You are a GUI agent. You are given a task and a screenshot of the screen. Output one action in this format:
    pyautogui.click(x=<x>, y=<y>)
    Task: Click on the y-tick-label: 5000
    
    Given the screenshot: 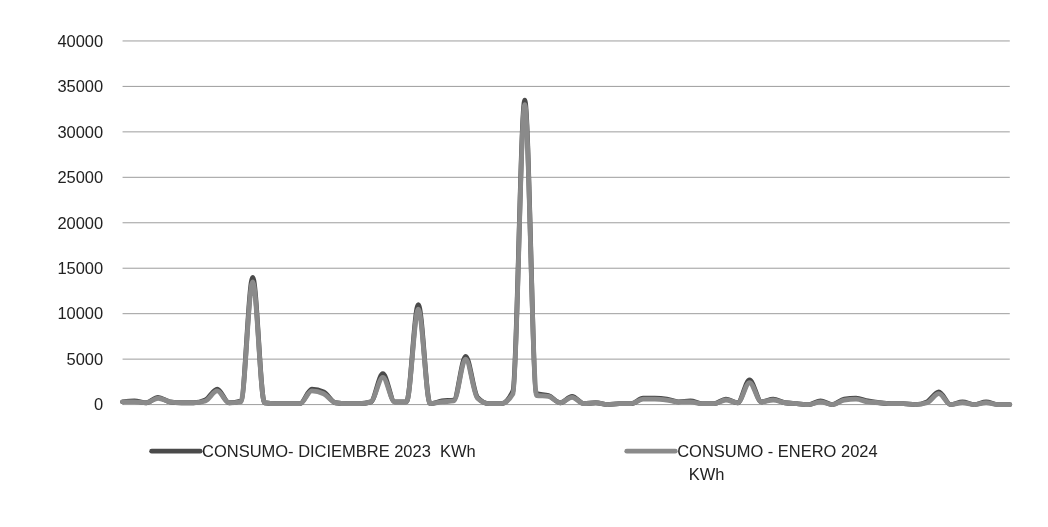 What is the action you would take?
    pyautogui.click(x=85, y=358)
    